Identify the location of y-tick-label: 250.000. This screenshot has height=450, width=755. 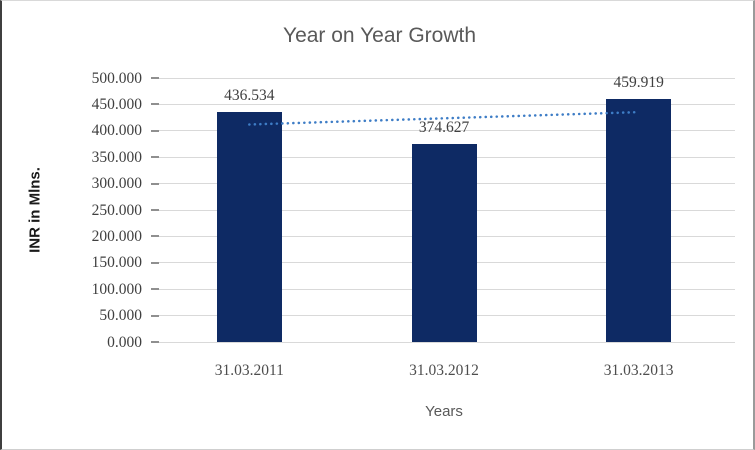
(116, 210).